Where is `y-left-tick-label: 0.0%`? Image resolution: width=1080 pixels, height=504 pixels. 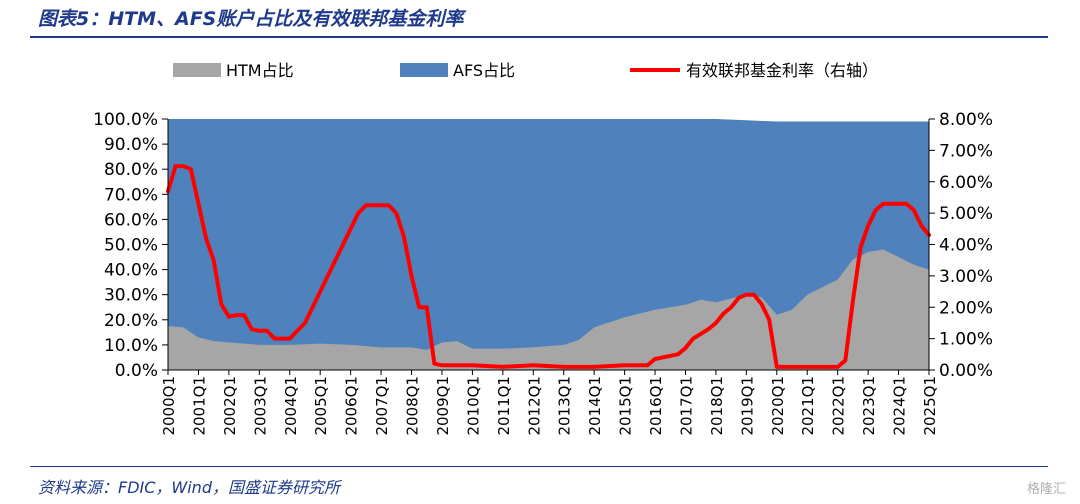
y-left-tick-label: 0.0% is located at coordinates (136, 371).